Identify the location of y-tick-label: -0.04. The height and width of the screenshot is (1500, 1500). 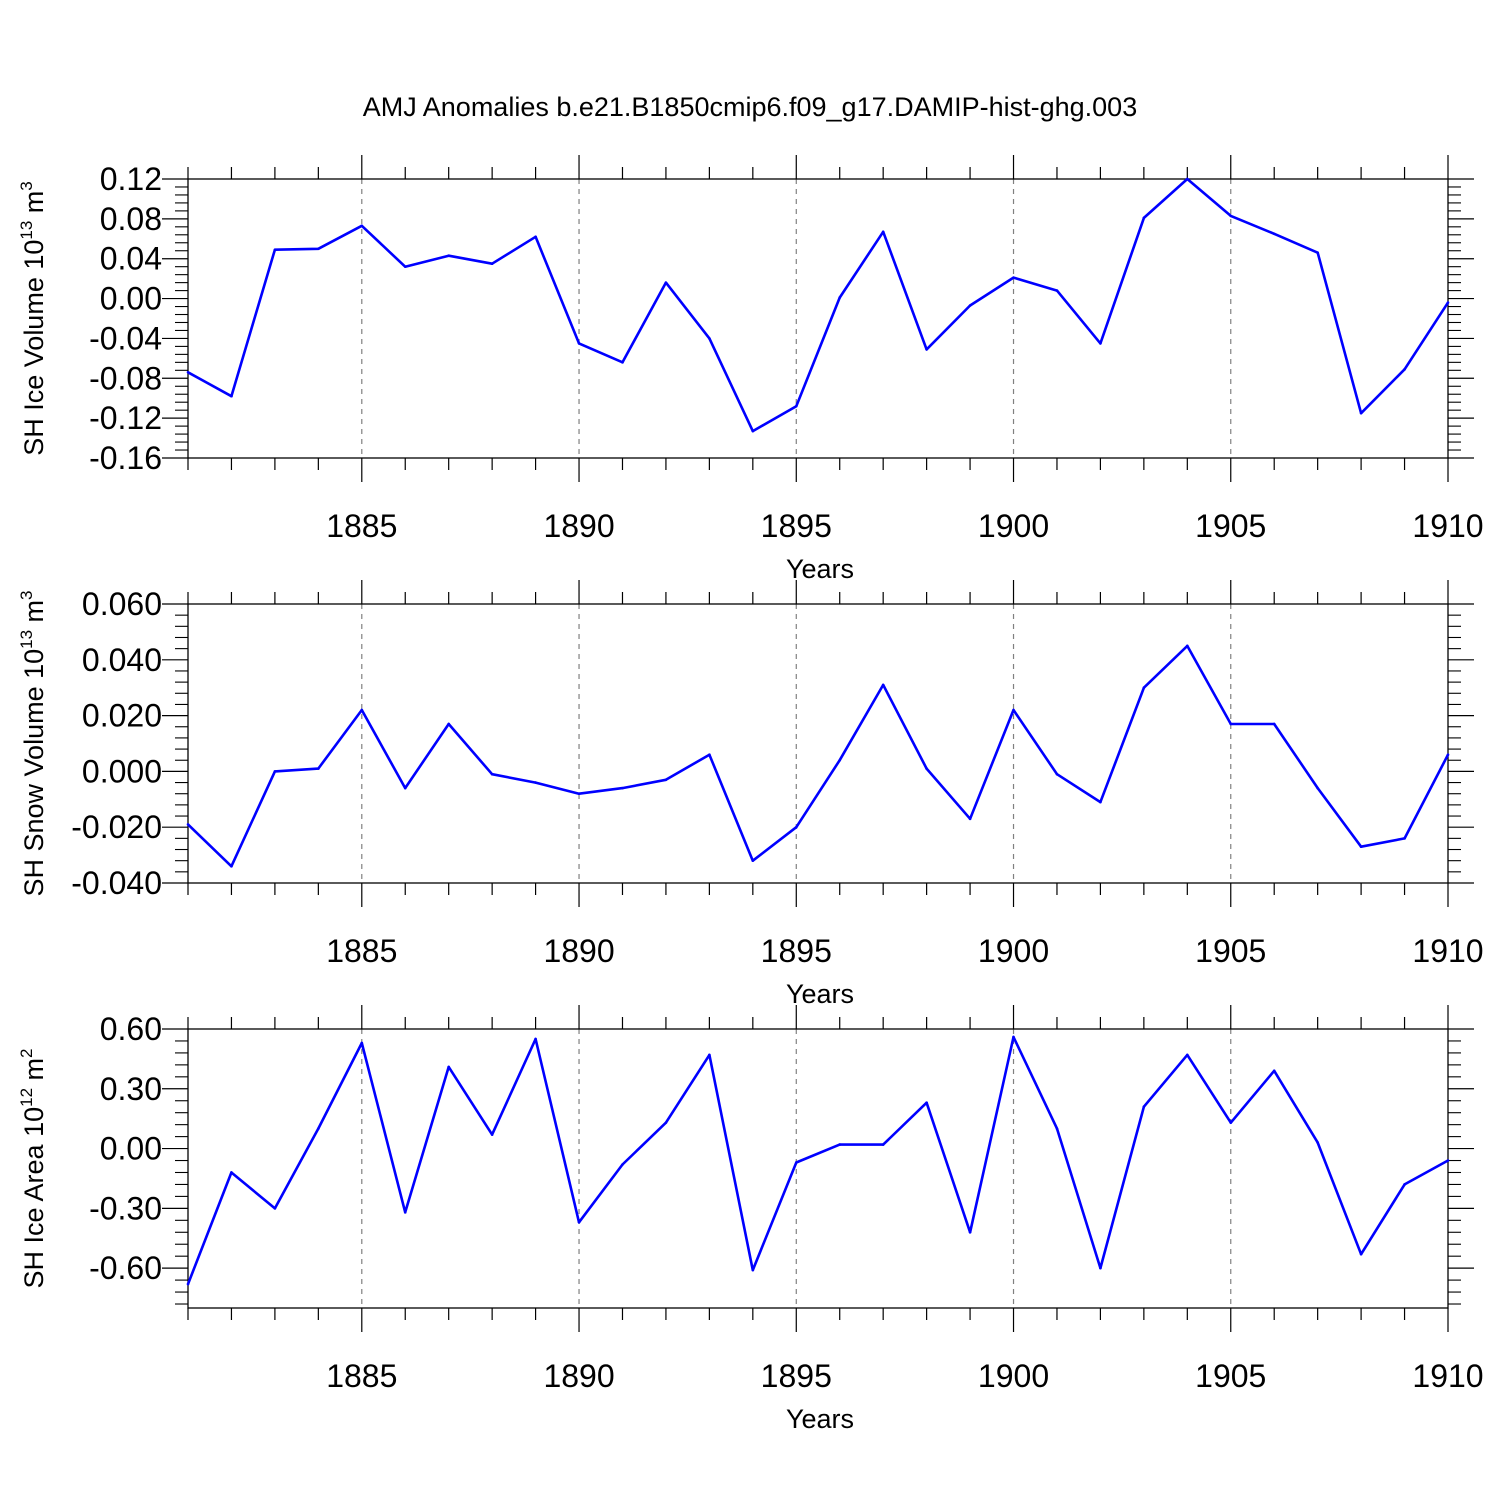
(125, 338).